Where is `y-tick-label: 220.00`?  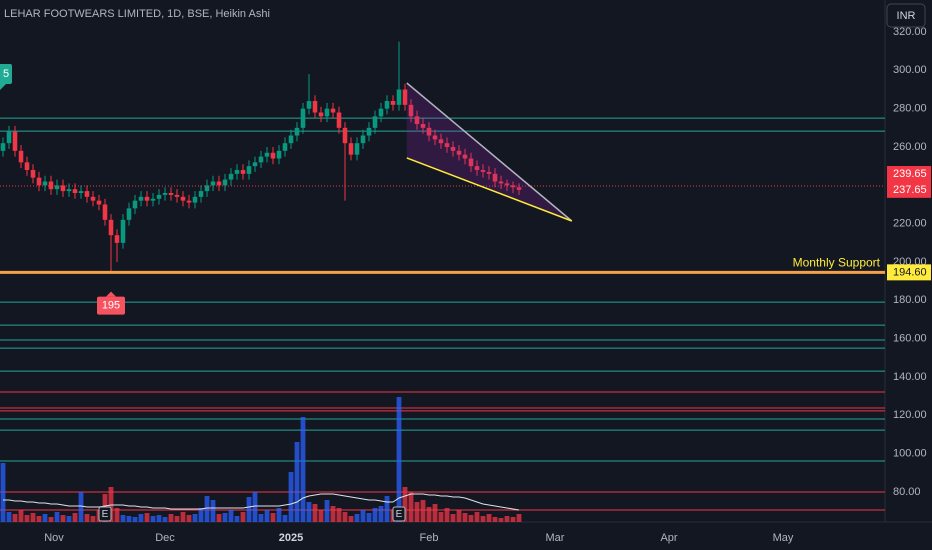 y-tick-label: 220.00 is located at coordinates (910, 224).